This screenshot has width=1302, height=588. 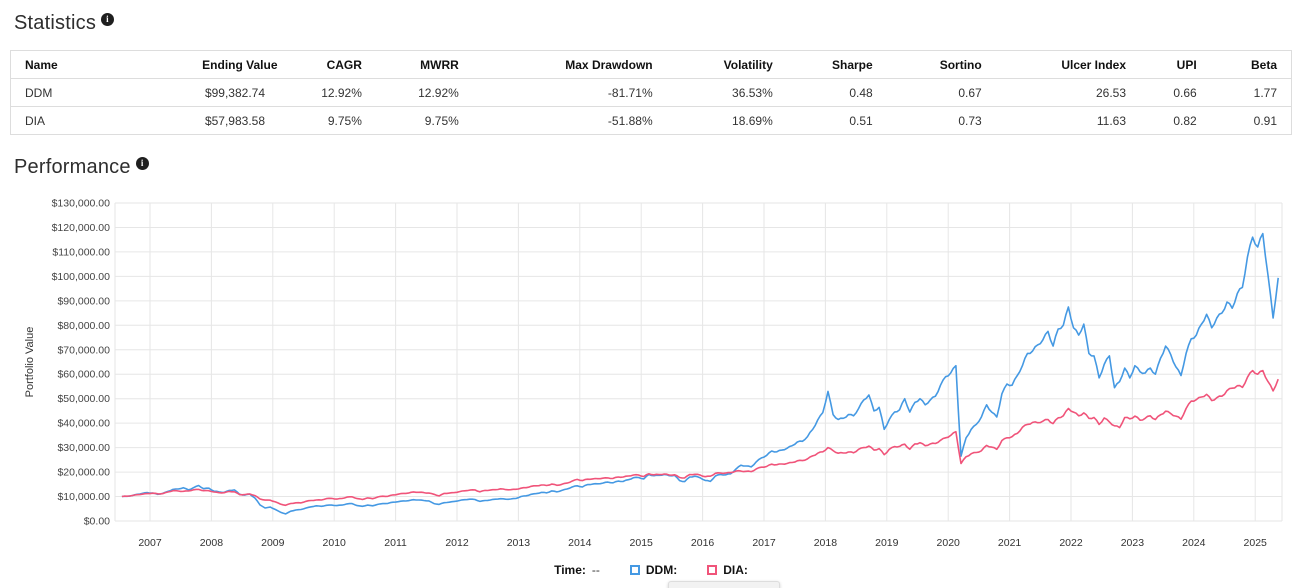 What do you see at coordinates (764, 543) in the screenshot?
I see `x-tick-label: 2017` at bounding box center [764, 543].